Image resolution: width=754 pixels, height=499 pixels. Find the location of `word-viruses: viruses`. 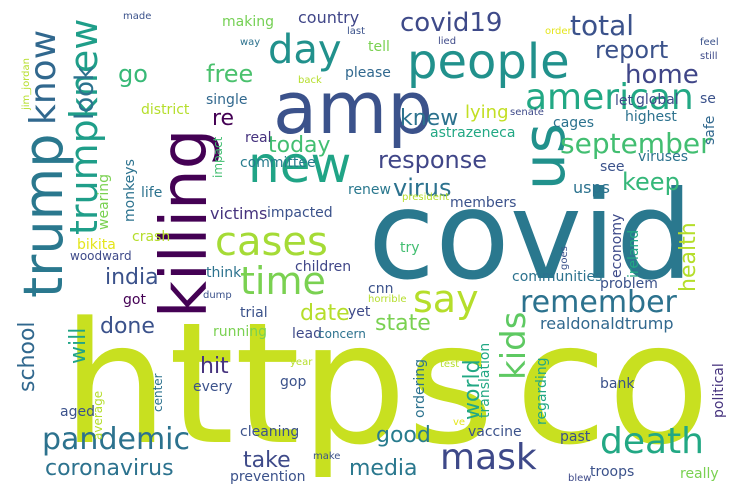

word-viruses: viruses is located at coordinates (663, 157).